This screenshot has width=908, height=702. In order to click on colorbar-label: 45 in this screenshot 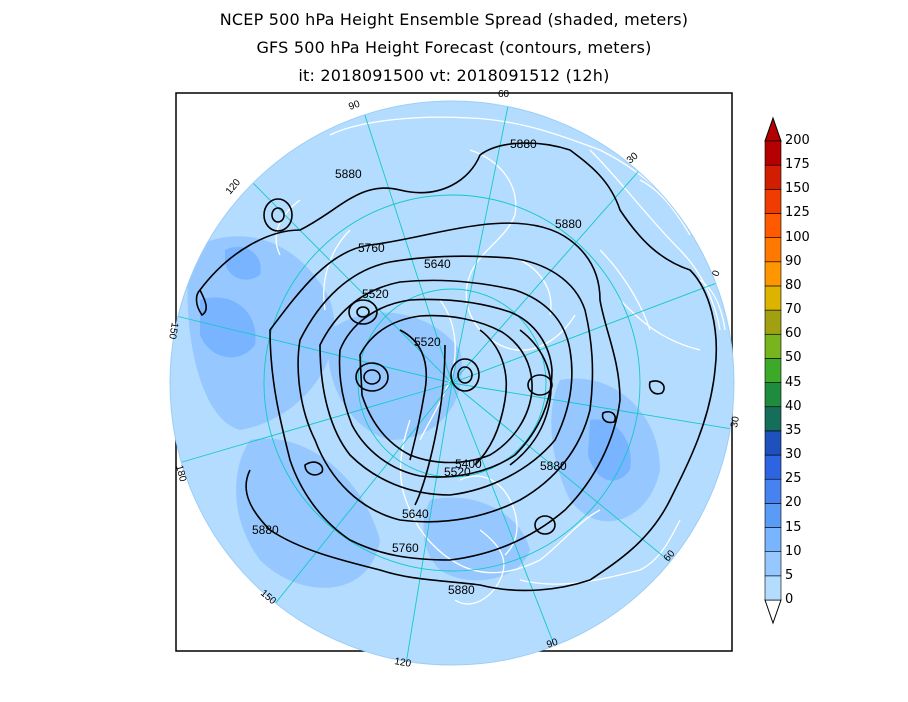, I will do `click(793, 382)`.